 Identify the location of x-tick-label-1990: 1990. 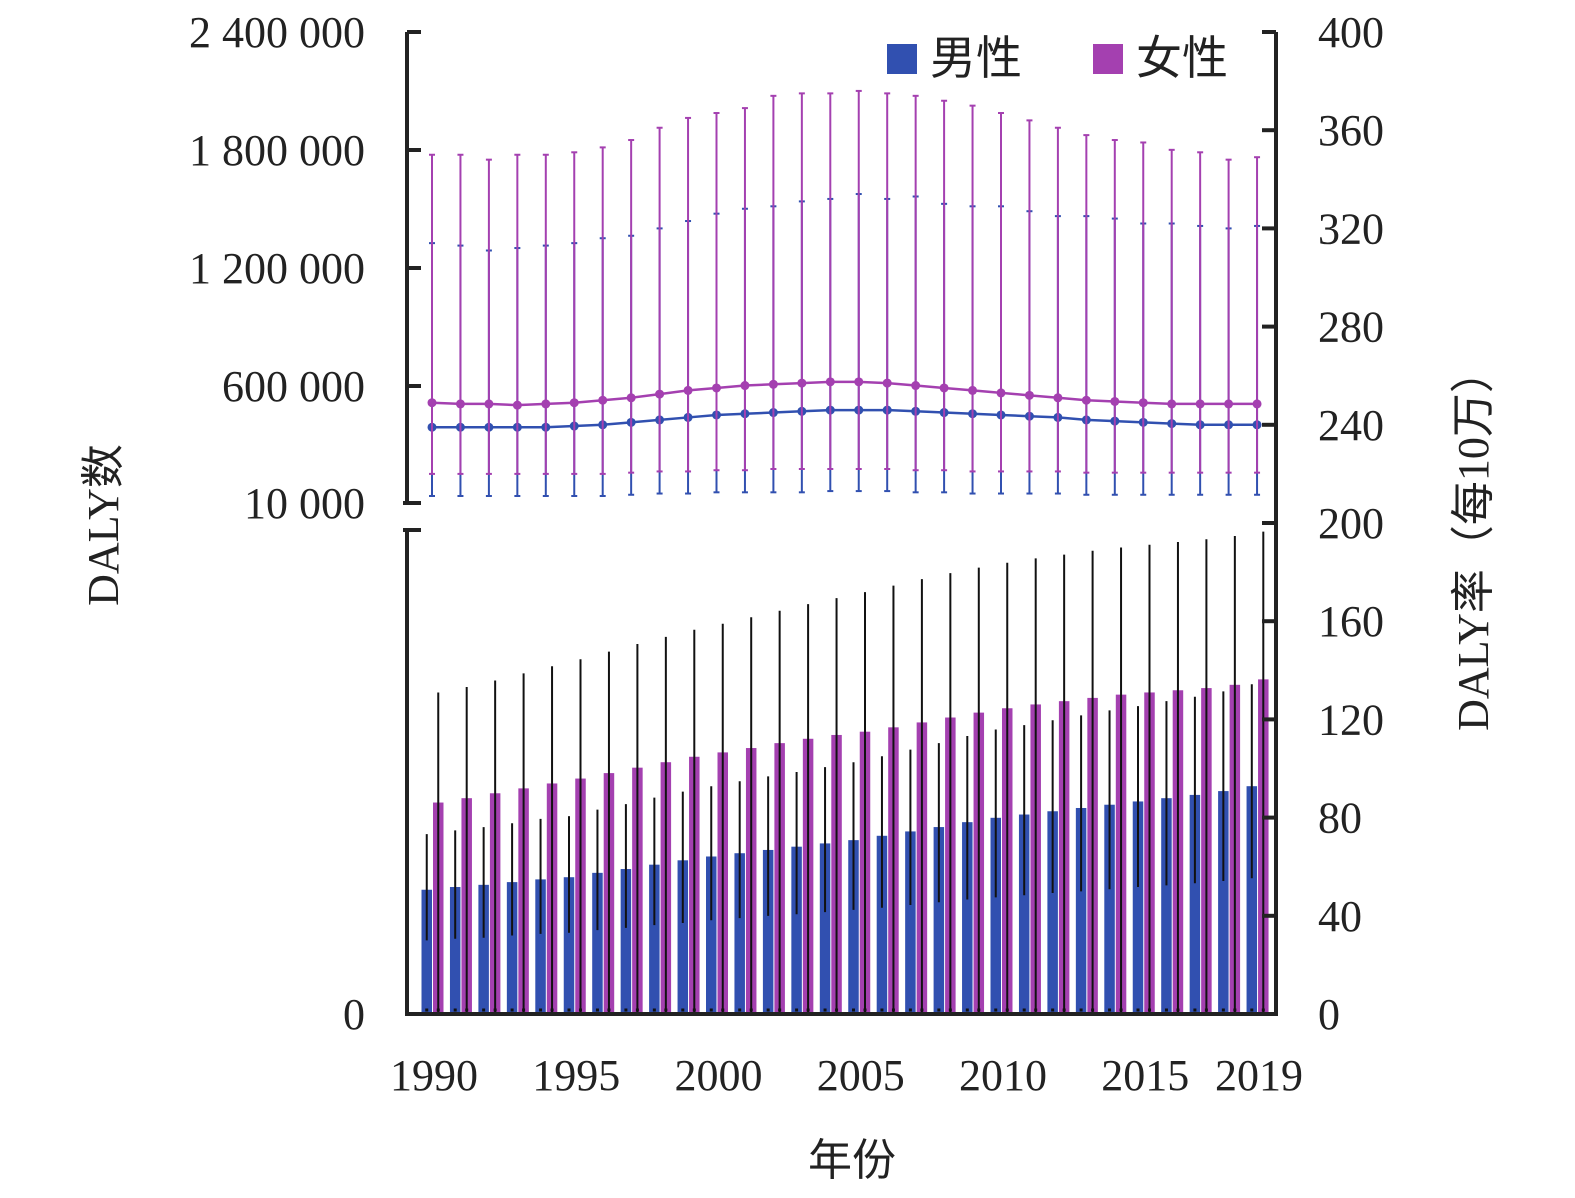
(434, 1075).